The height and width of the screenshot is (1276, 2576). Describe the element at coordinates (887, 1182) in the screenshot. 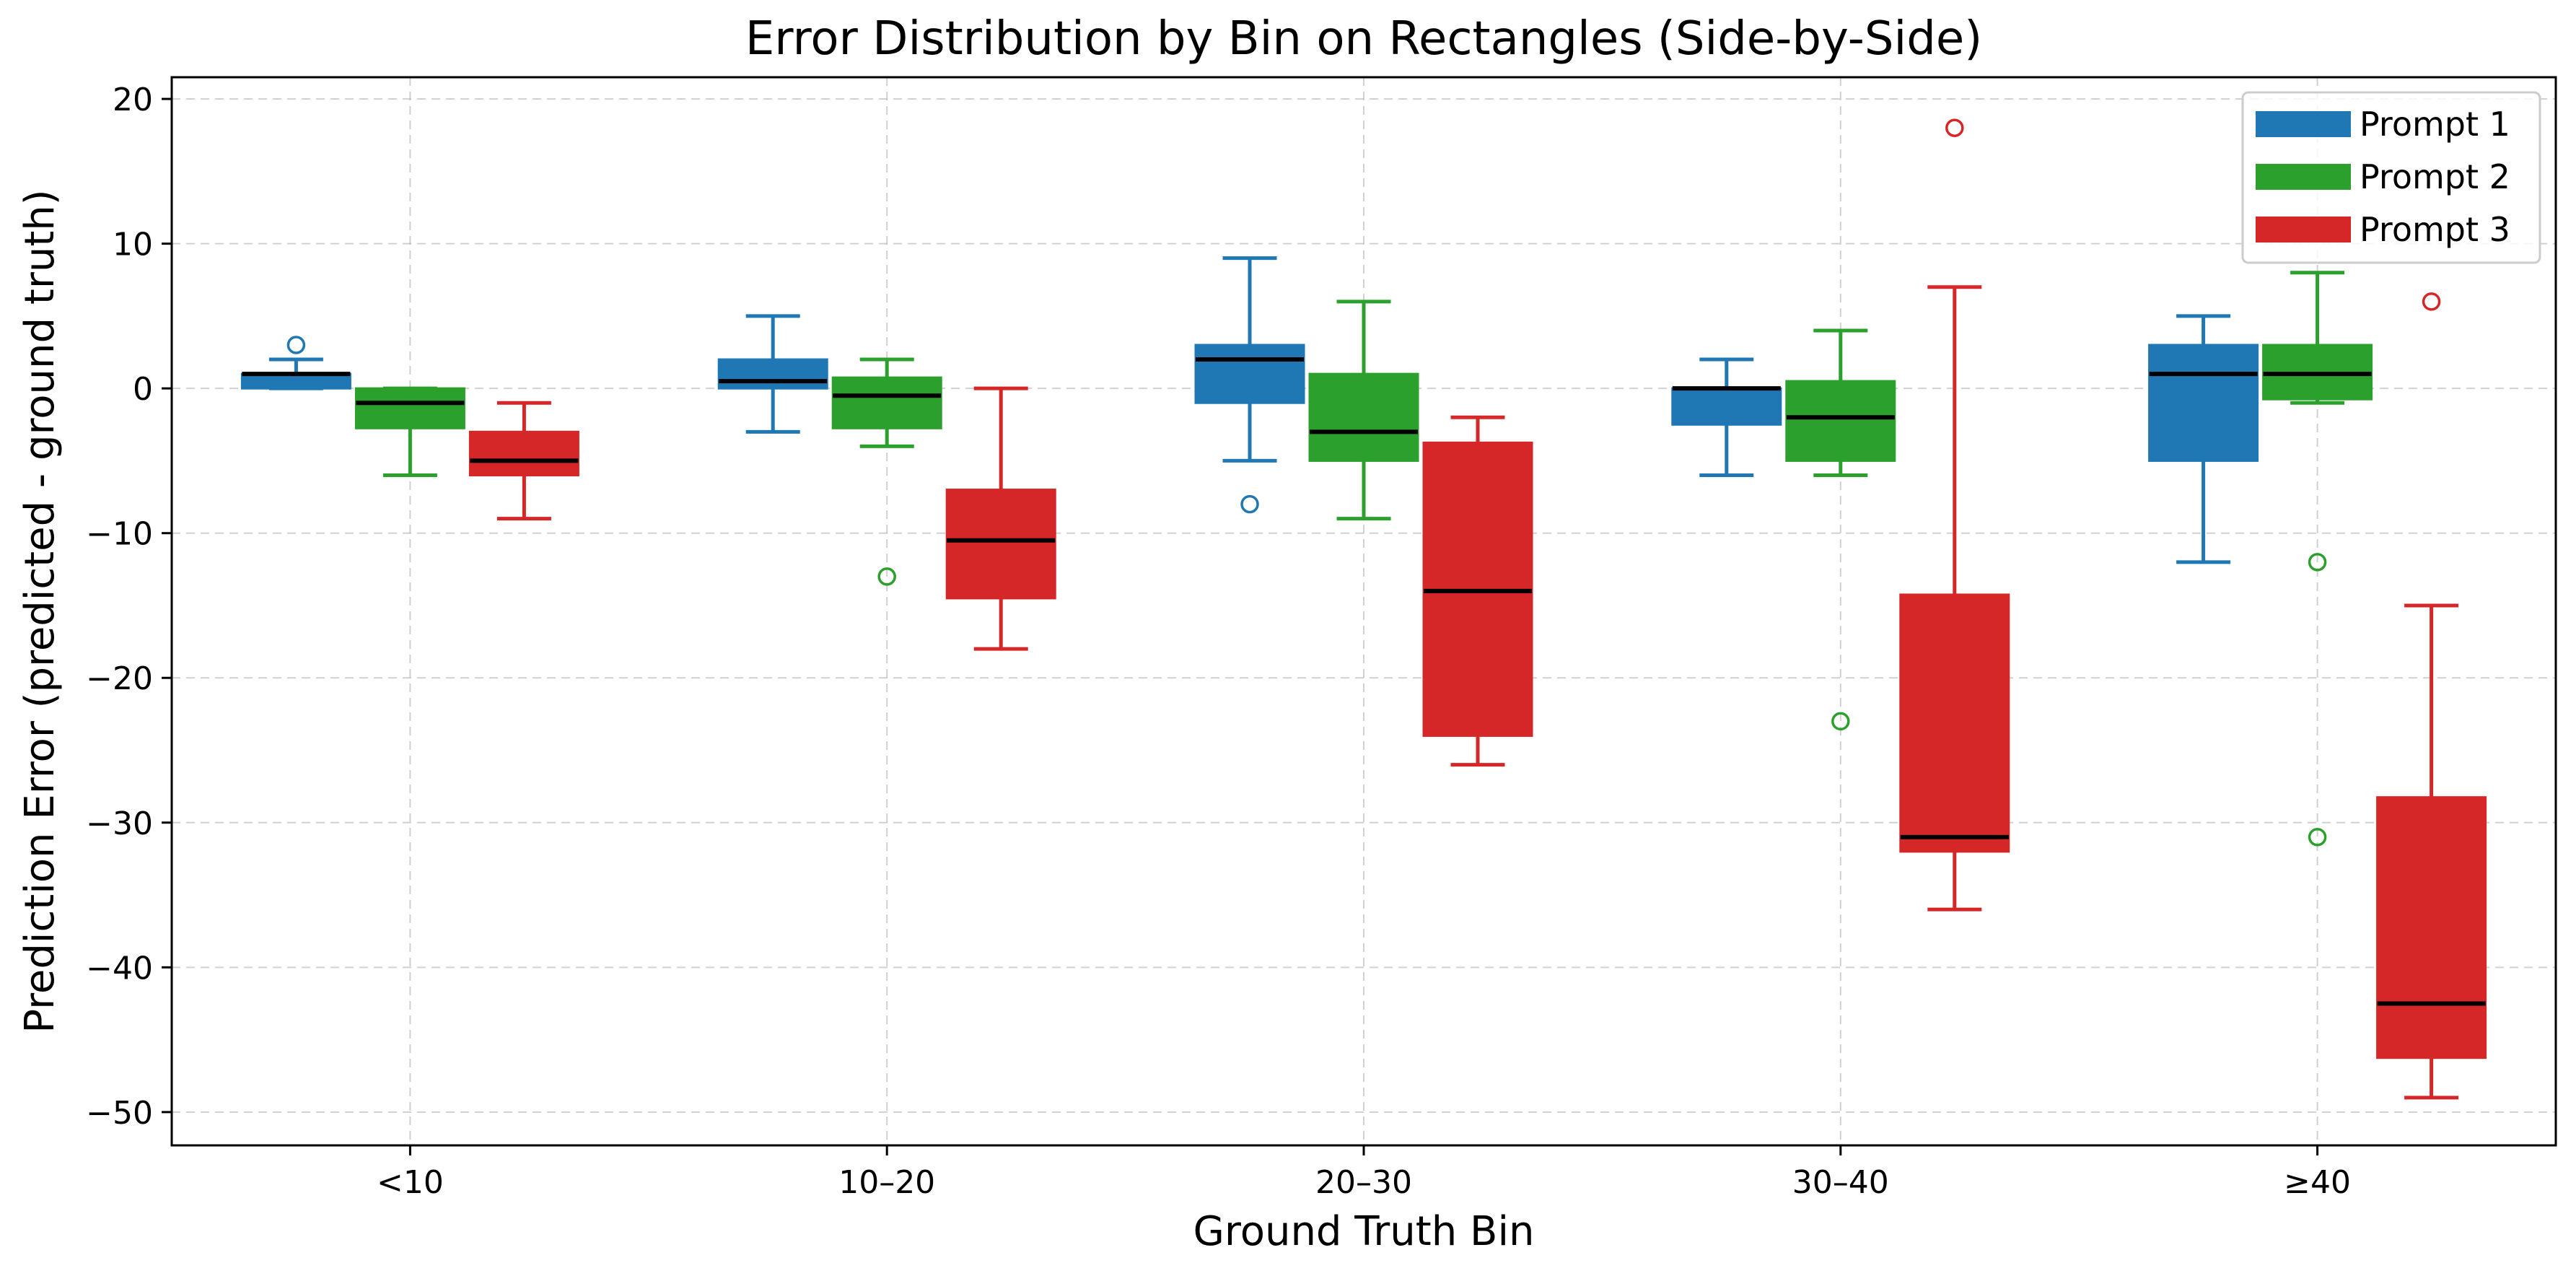

I see `x-tick-label: 10–20` at that location.